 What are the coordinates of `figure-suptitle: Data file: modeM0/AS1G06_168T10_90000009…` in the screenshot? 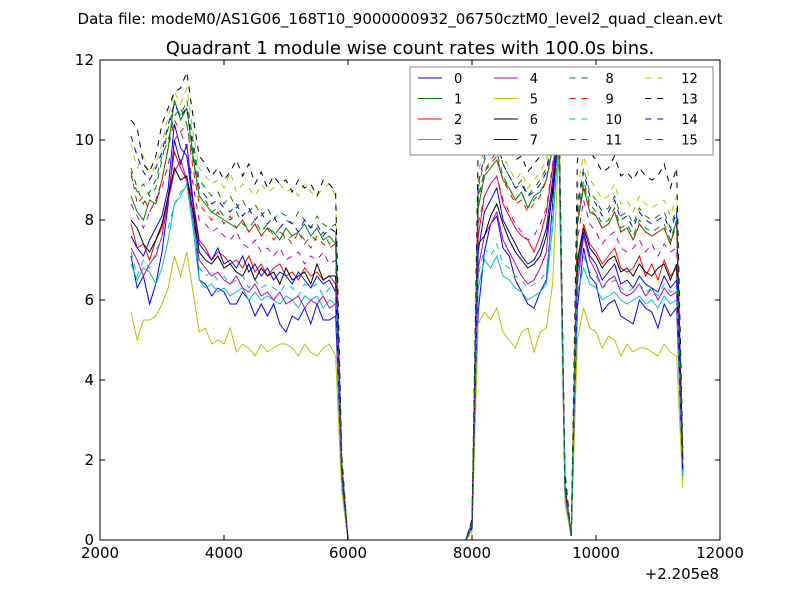 It's located at (400, 19).